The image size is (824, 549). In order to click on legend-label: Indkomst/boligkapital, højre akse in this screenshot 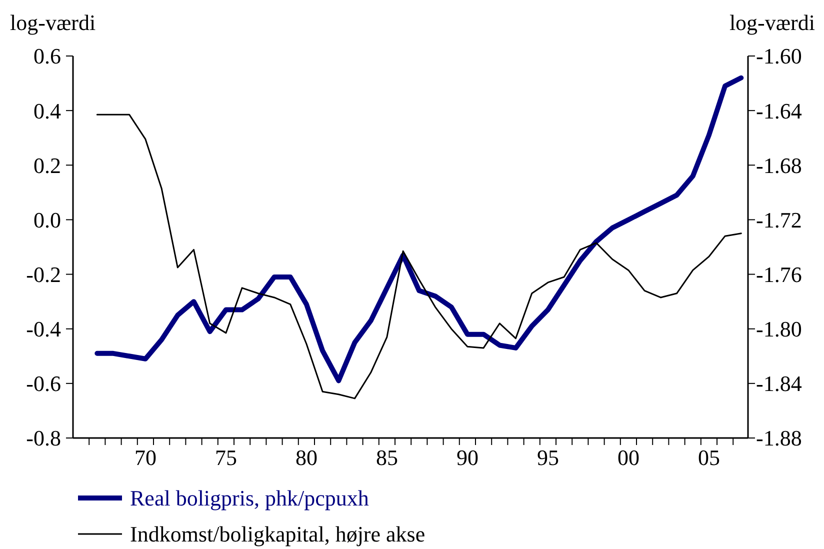, I will do `click(278, 534)`.